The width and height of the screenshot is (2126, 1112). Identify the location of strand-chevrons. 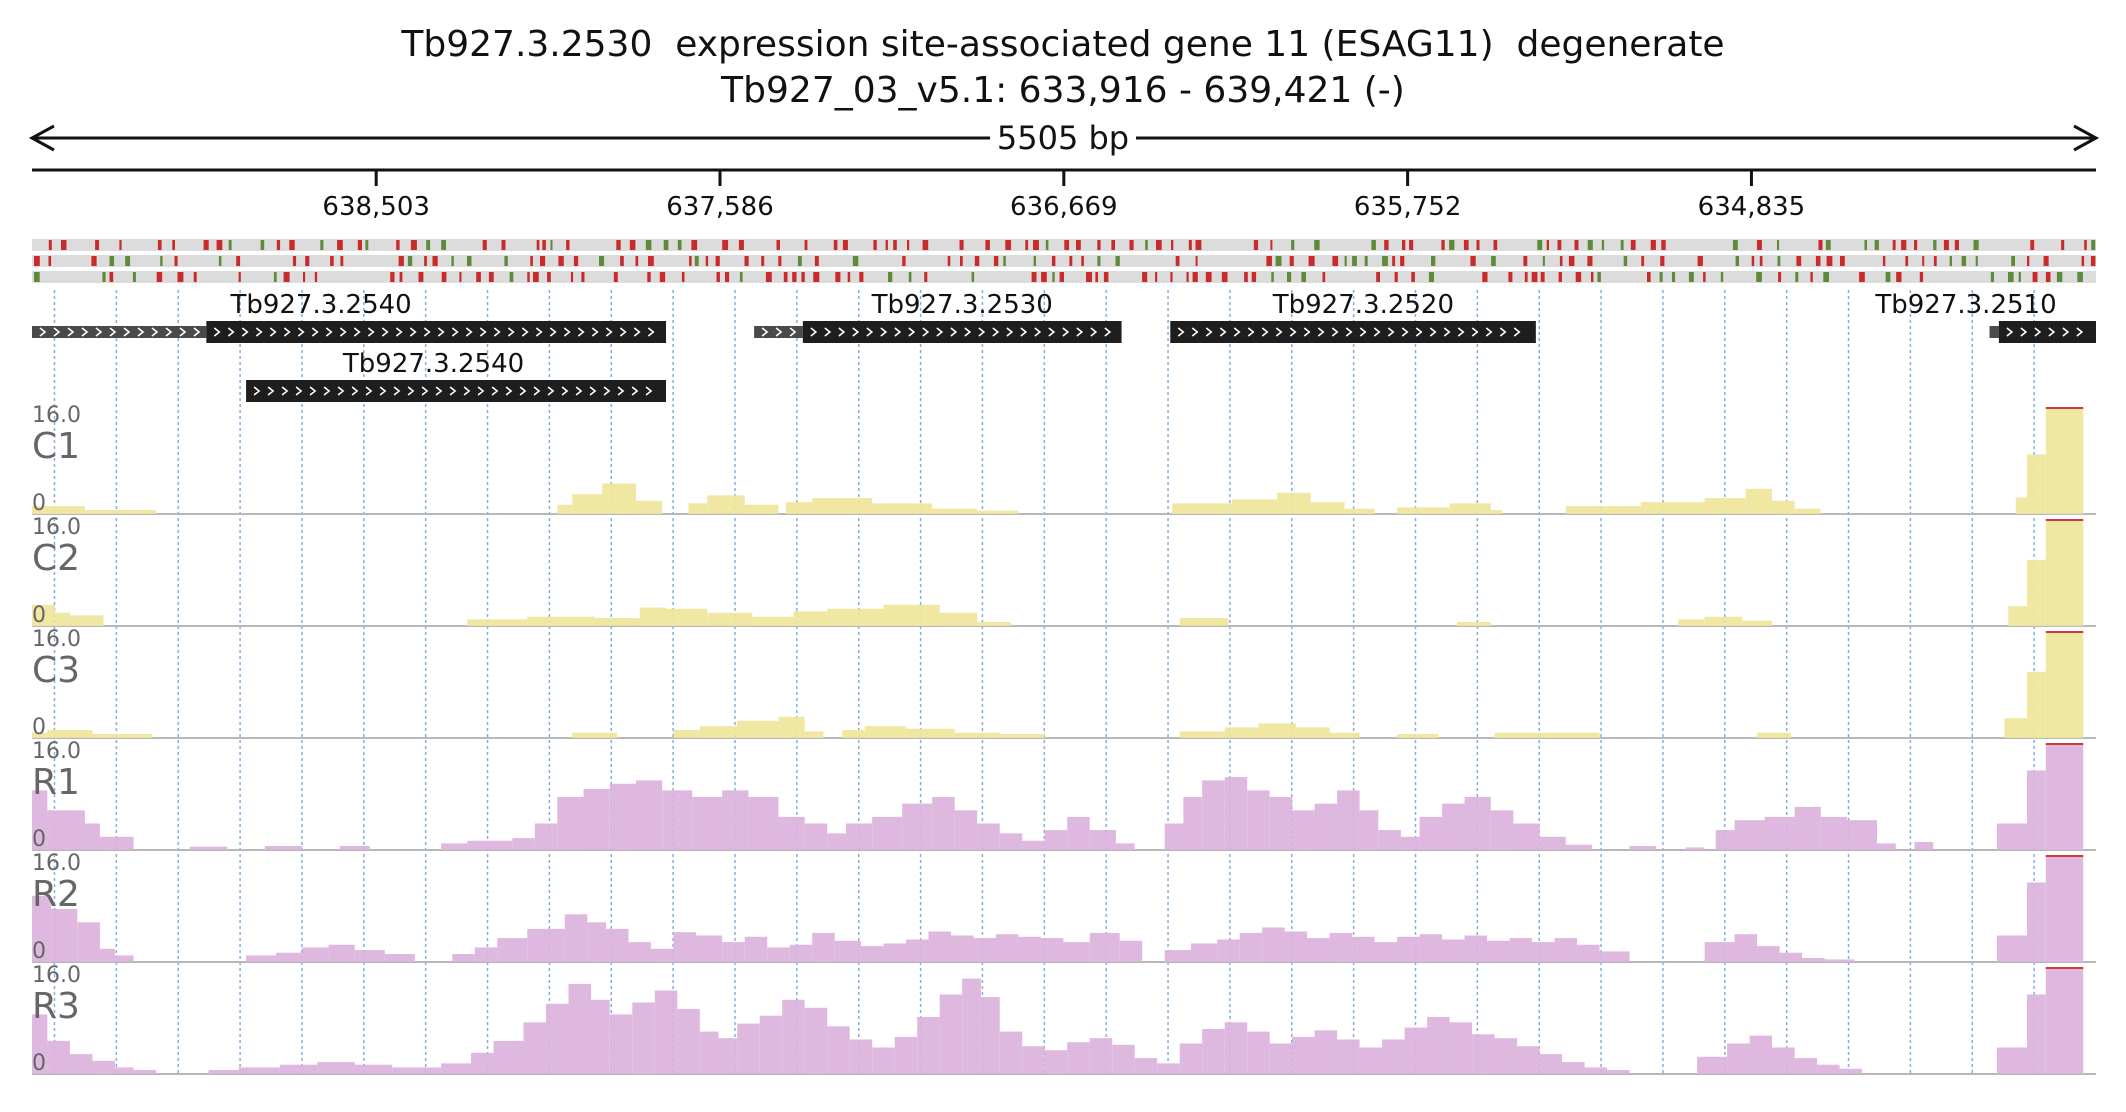
(120, 332).